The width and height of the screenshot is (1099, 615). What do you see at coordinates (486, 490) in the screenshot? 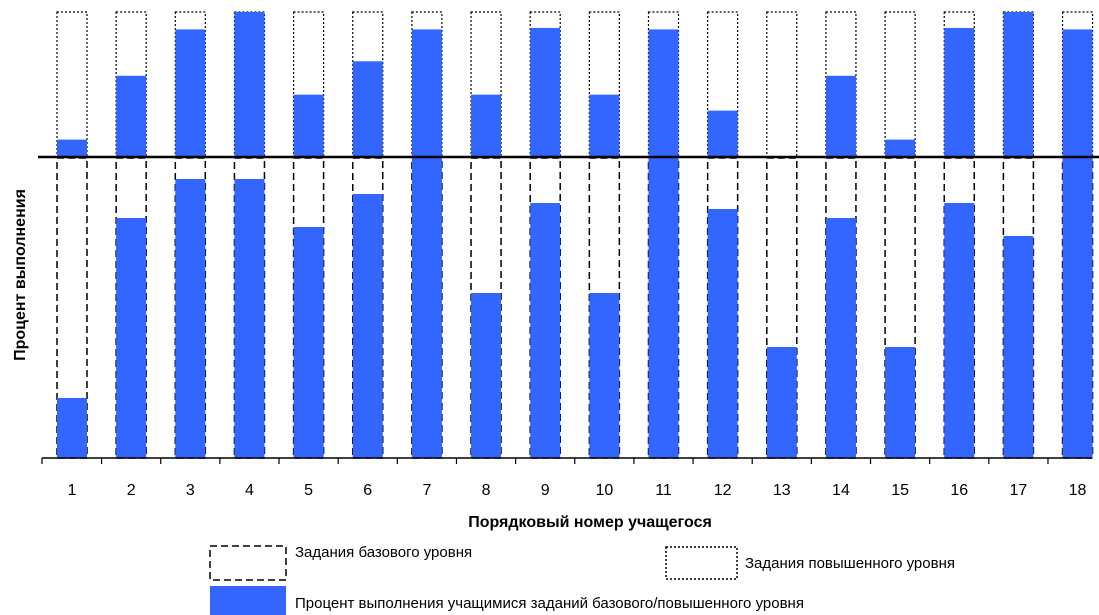
I see `x-tick-label: 8` at bounding box center [486, 490].